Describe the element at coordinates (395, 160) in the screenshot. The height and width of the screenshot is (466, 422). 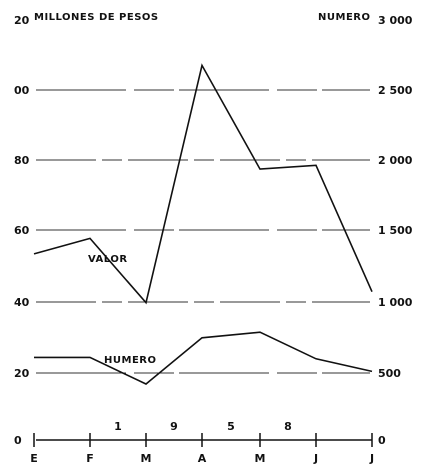
I see `right-tick-label: 2 000` at that location.